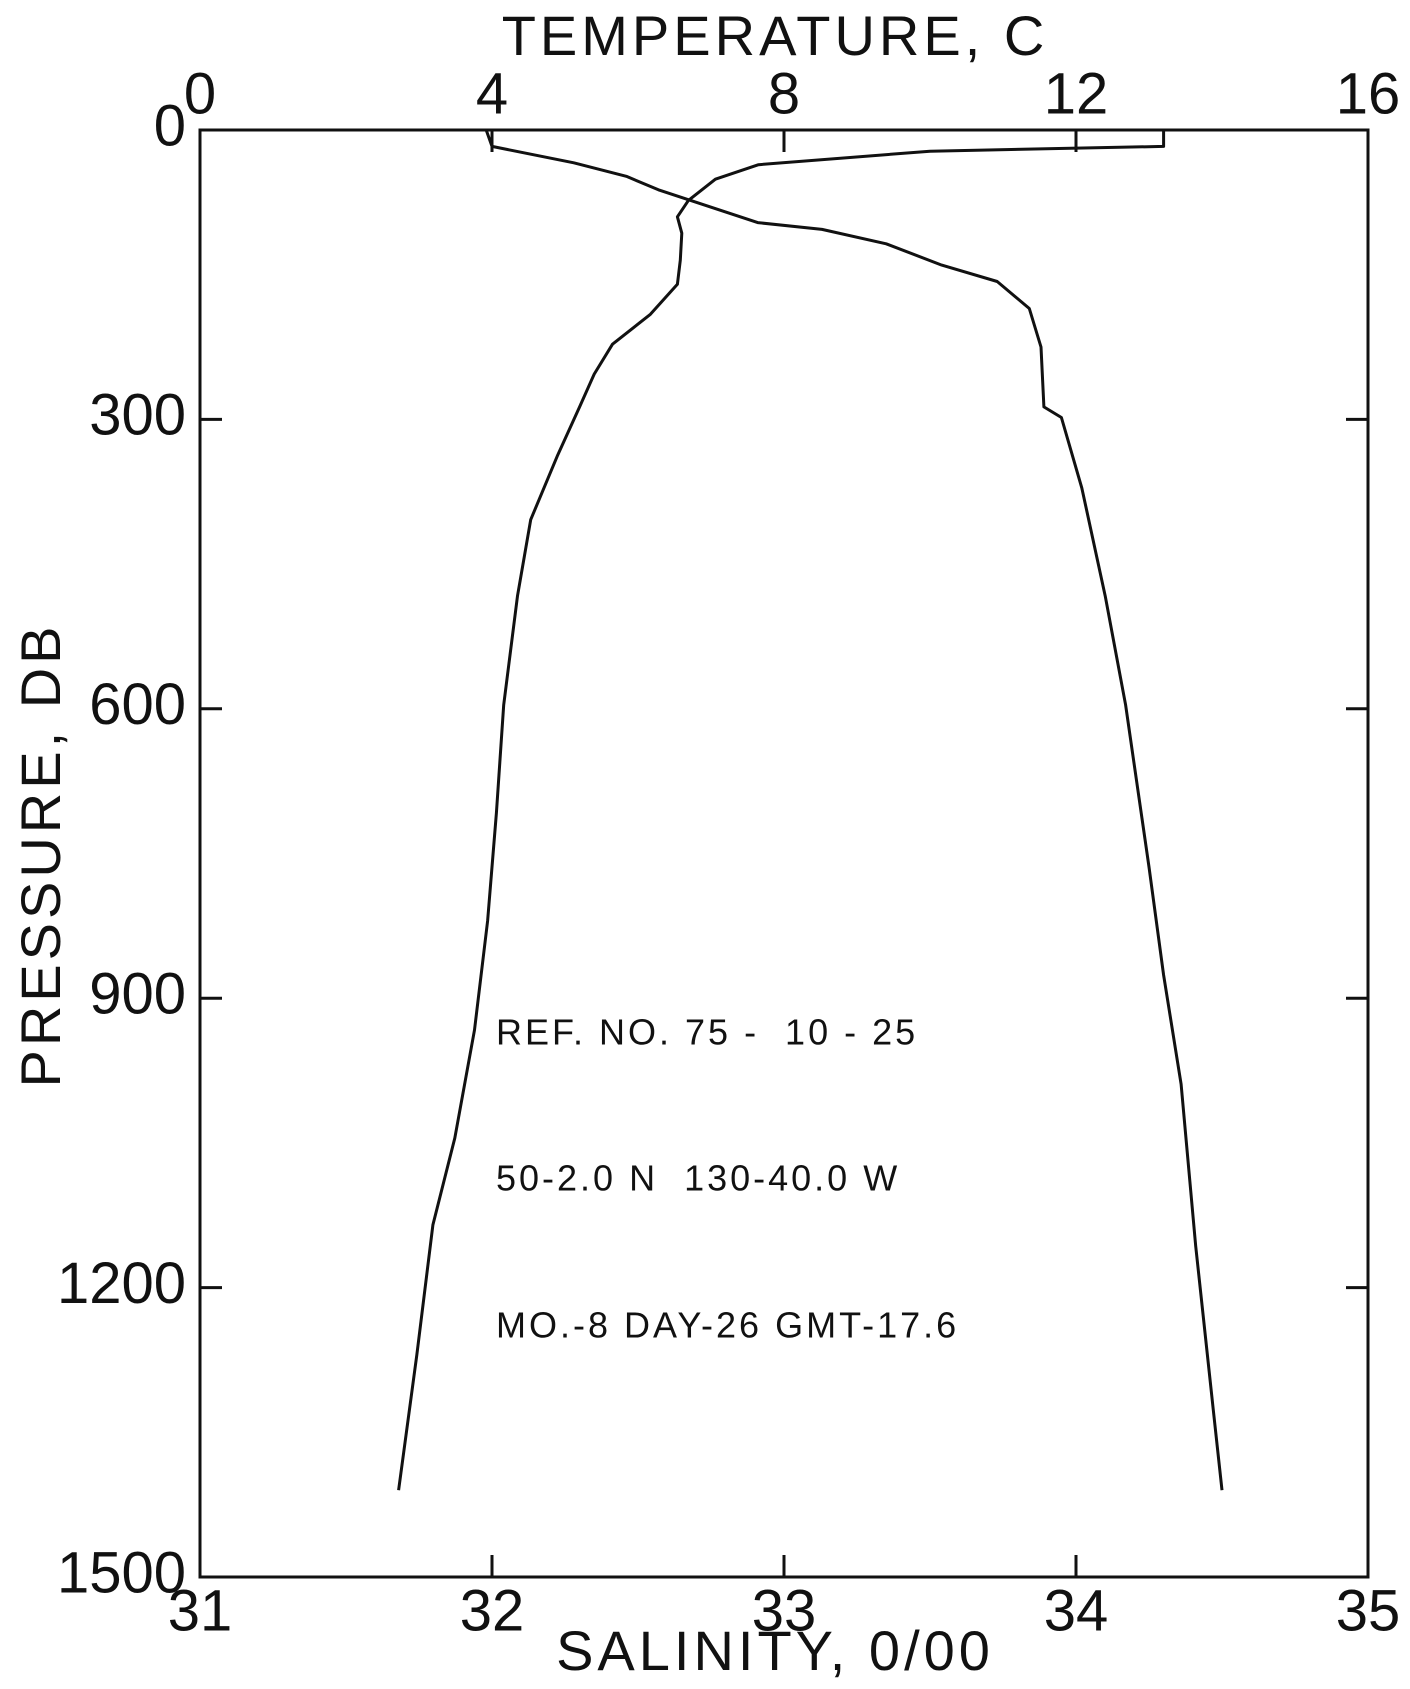  I want to click on annotation: MO.-8 DAY-26 GMT-17.6, so click(727, 1325).